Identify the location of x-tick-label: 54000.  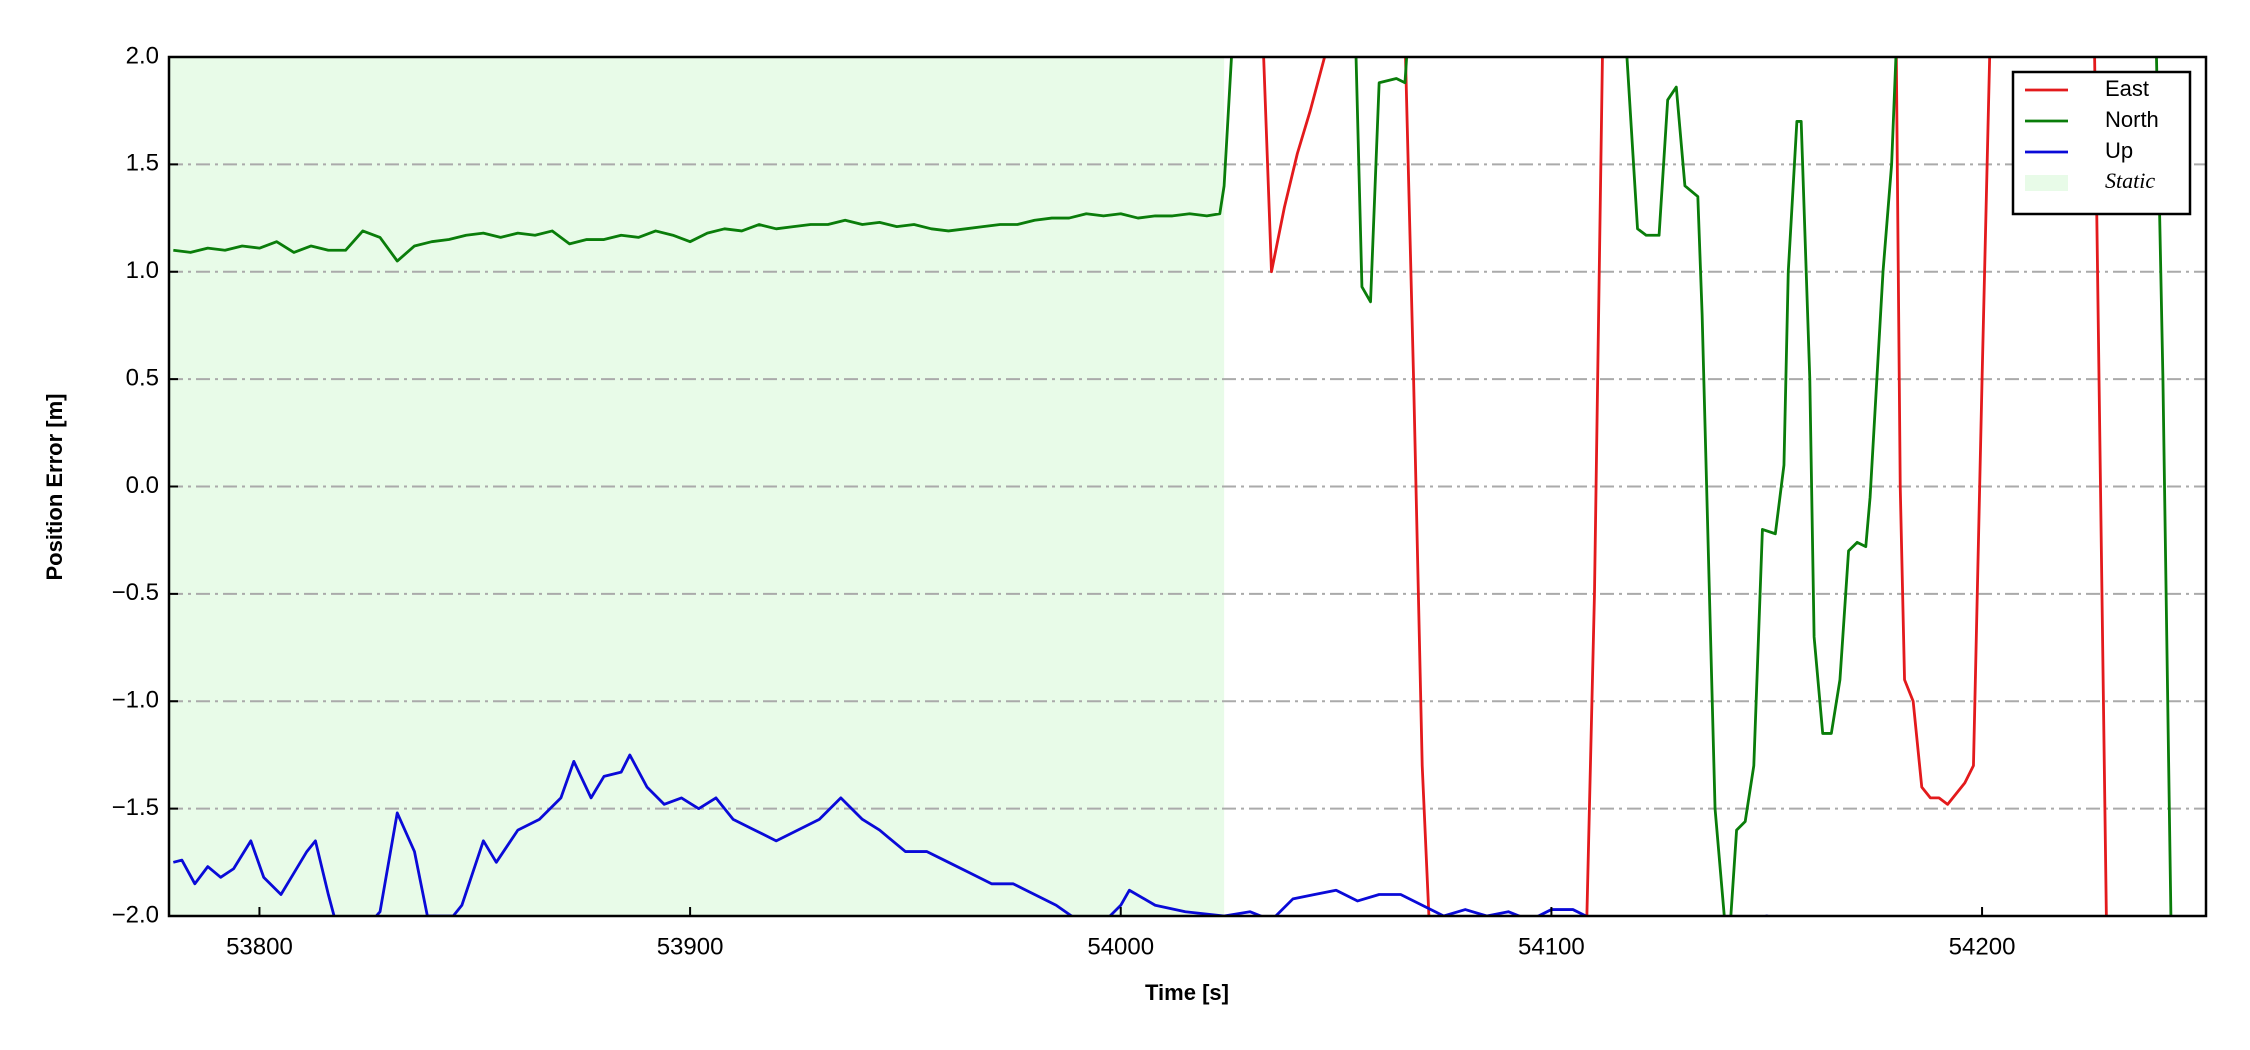
(1120, 946).